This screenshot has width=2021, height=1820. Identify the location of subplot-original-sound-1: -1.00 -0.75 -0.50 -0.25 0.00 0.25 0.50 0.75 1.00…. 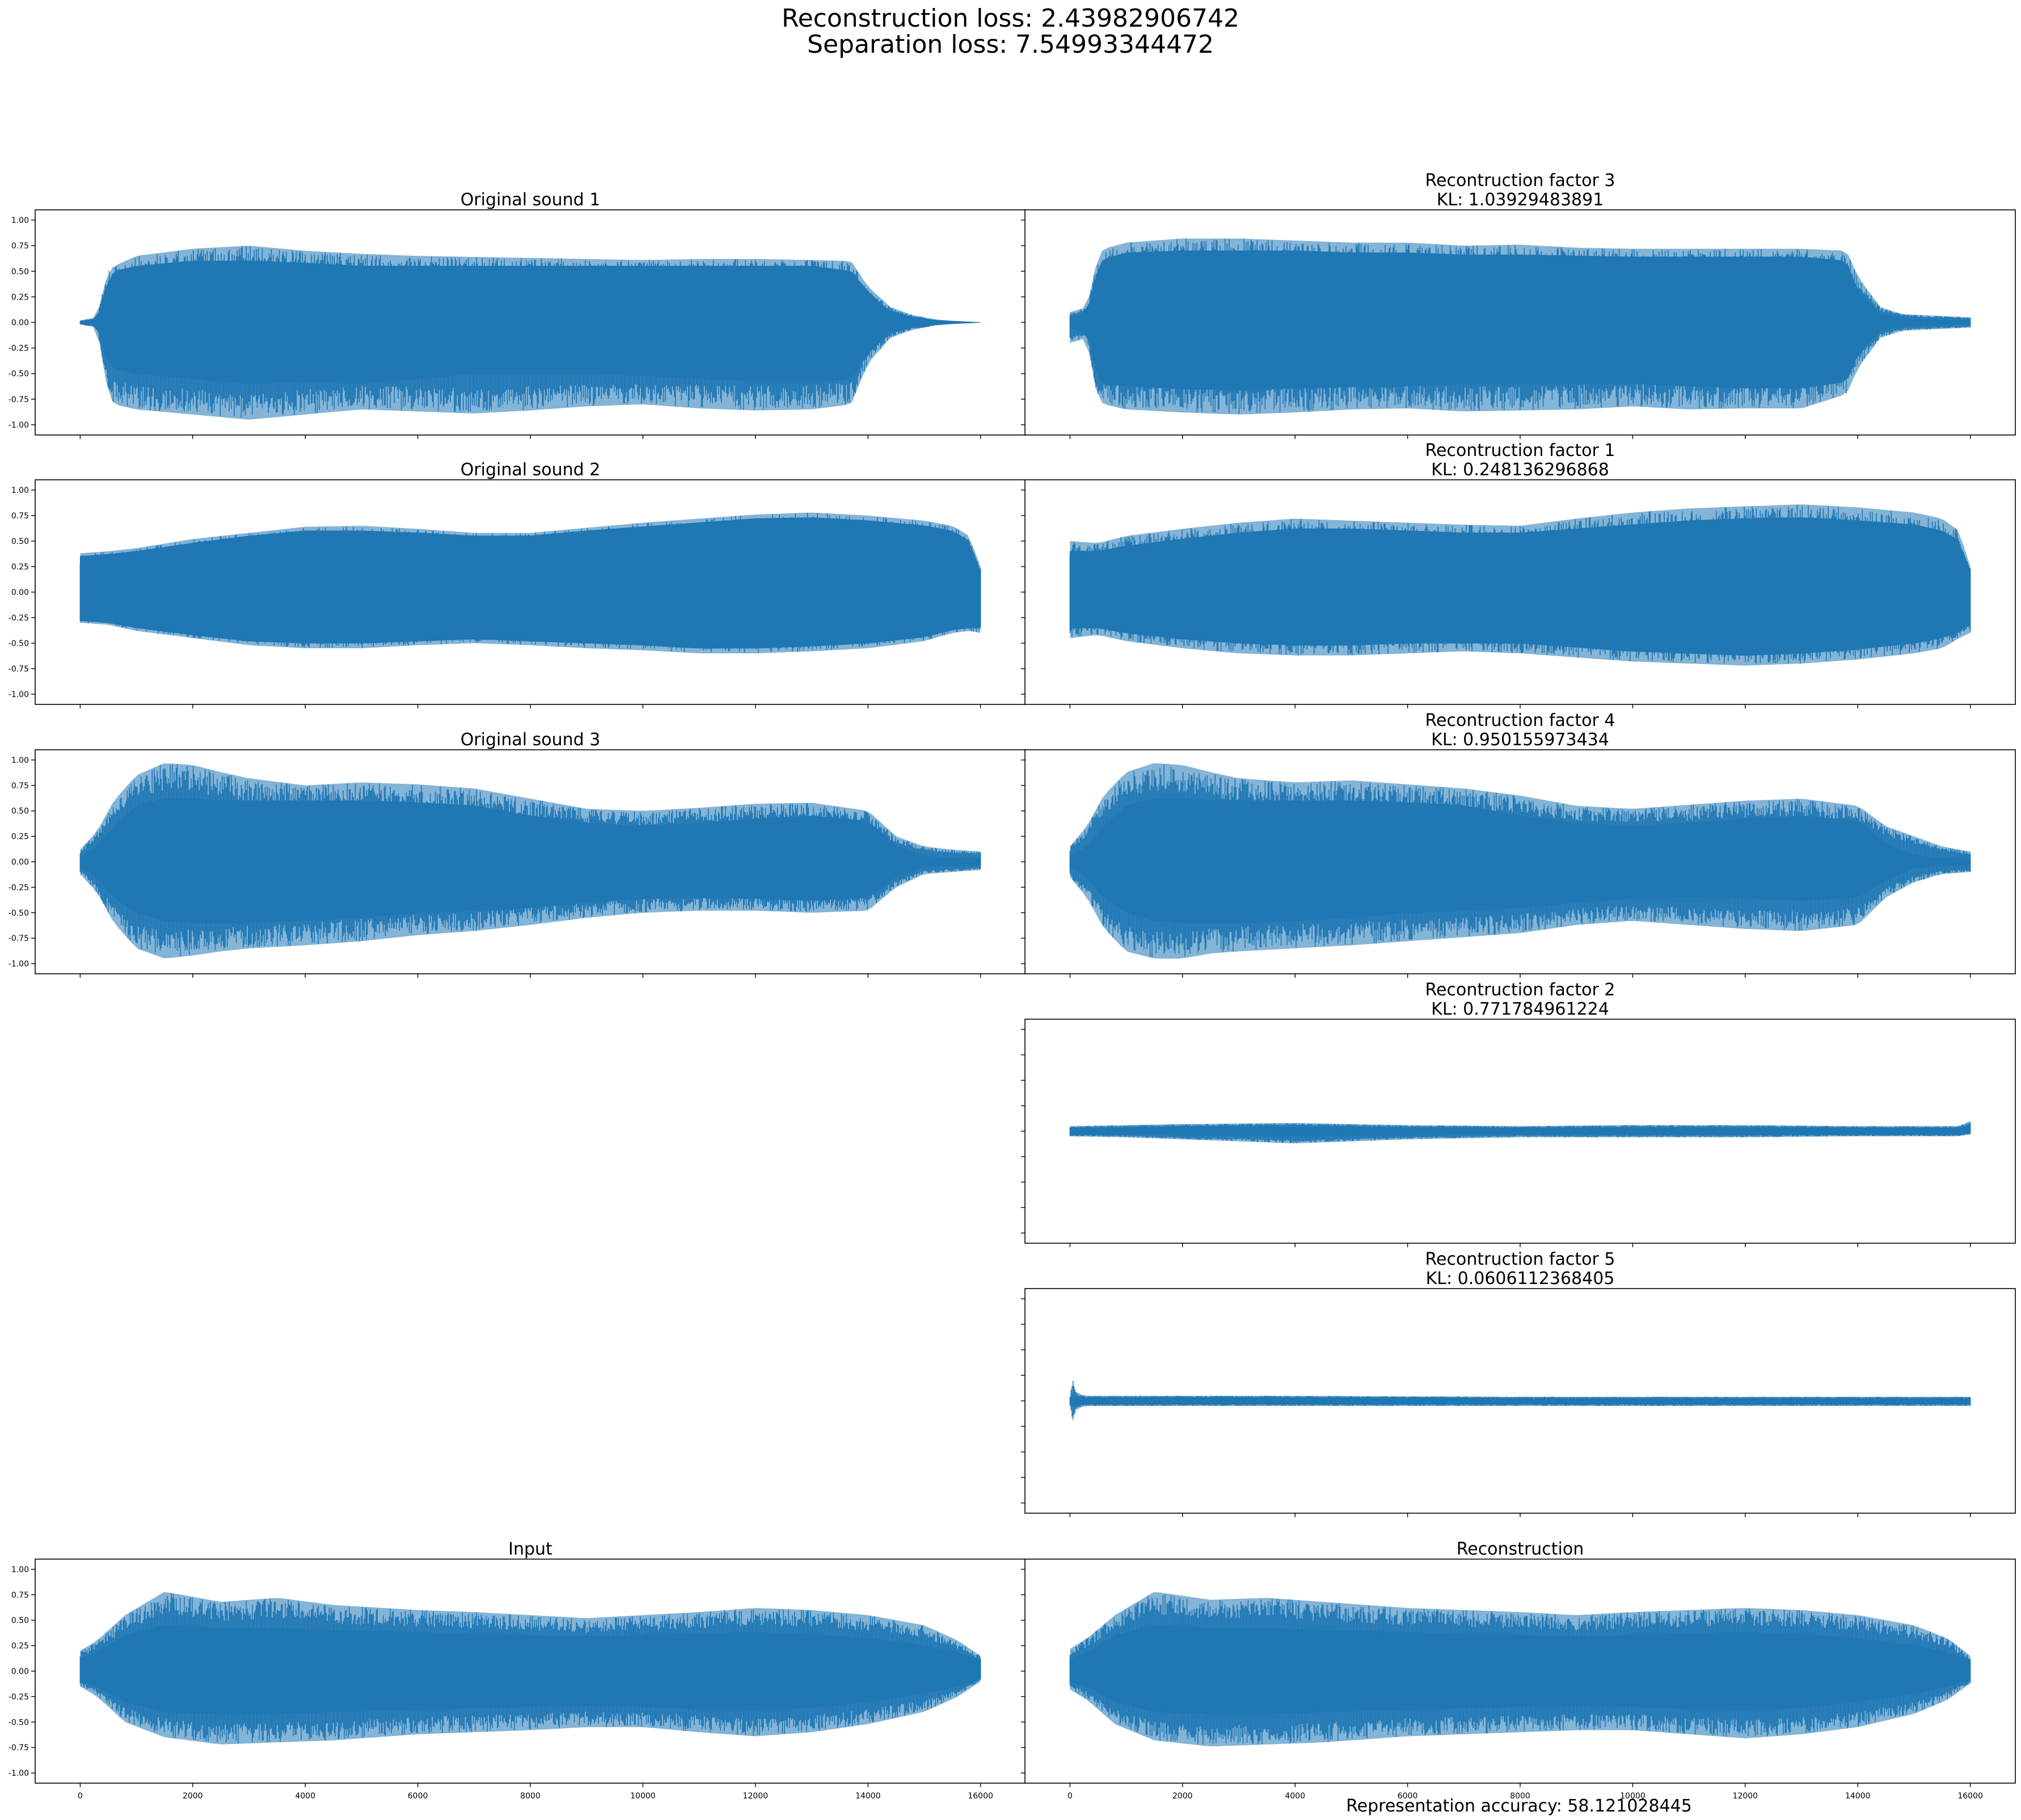
(517, 314).